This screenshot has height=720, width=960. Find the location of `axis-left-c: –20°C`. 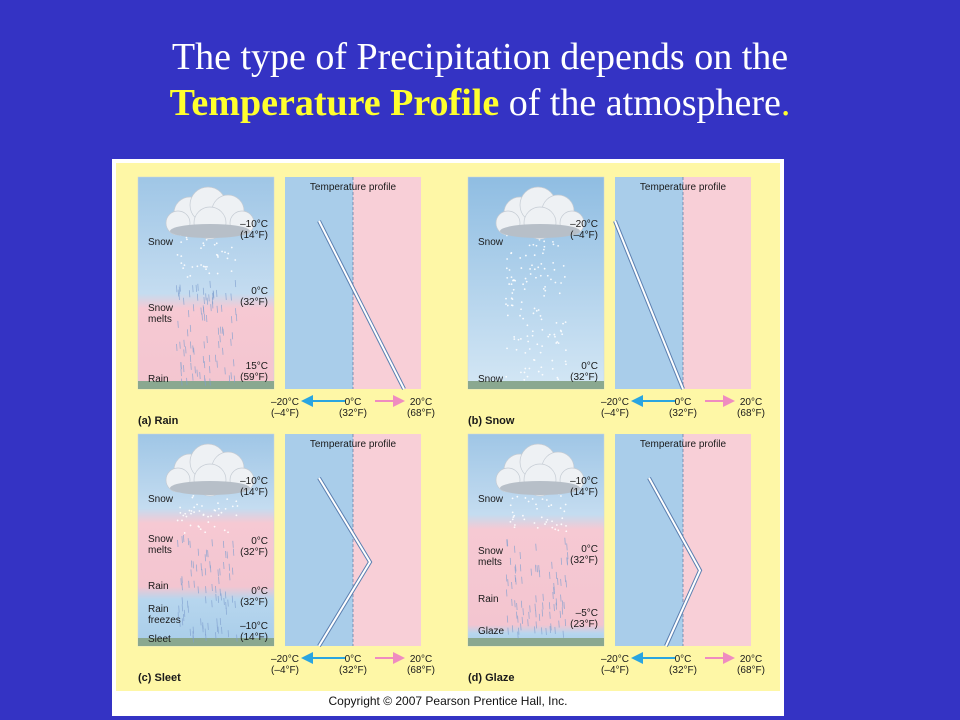

axis-left-c: –20°C is located at coordinates (285, 659).